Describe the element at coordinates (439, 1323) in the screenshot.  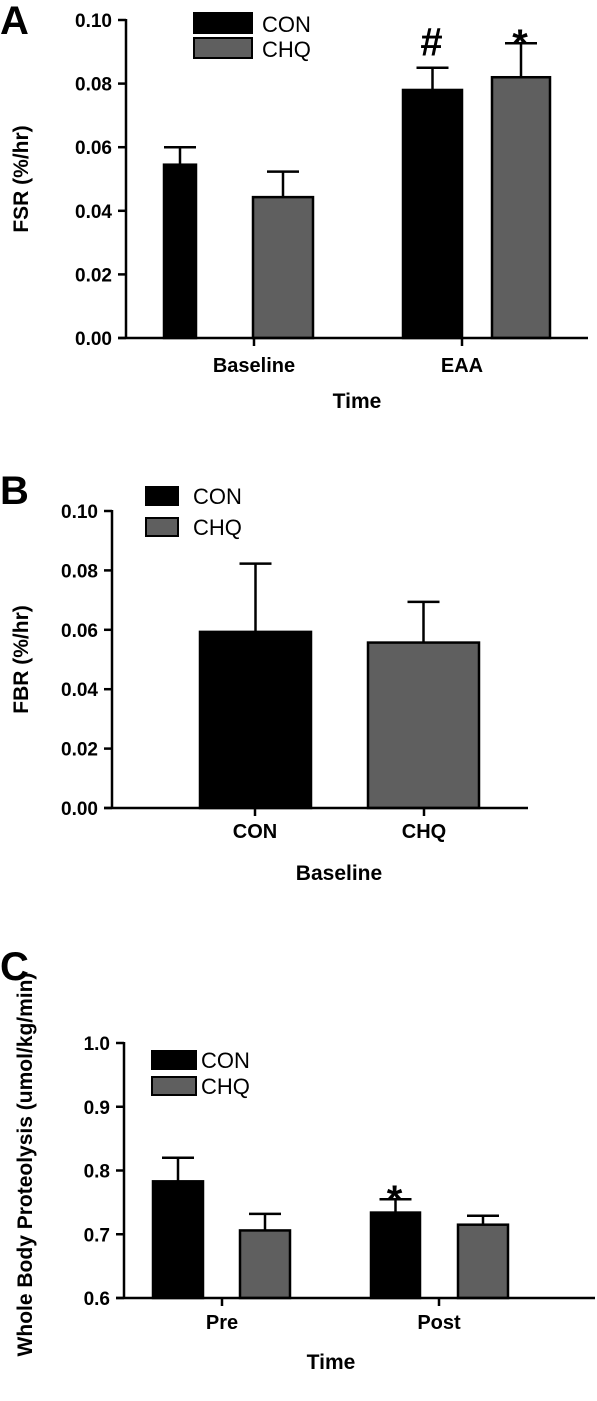
I see `x-category-label: Post` at that location.